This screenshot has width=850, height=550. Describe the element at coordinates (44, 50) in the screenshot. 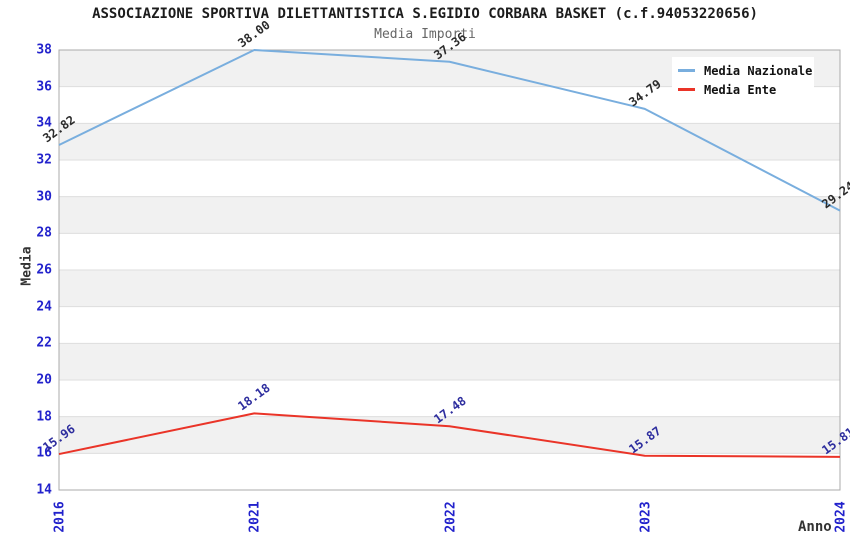

I see `y-tick-label: 38` at that location.